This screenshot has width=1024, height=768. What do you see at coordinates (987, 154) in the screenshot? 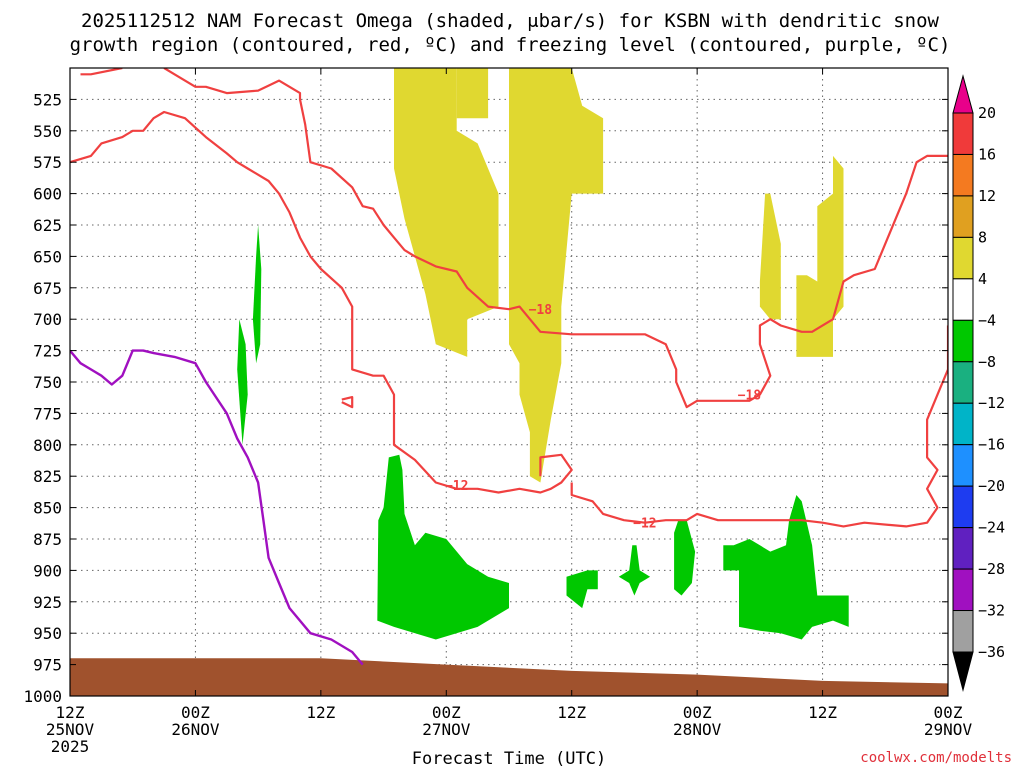
I see `colorbar-label: 16` at bounding box center [987, 154].